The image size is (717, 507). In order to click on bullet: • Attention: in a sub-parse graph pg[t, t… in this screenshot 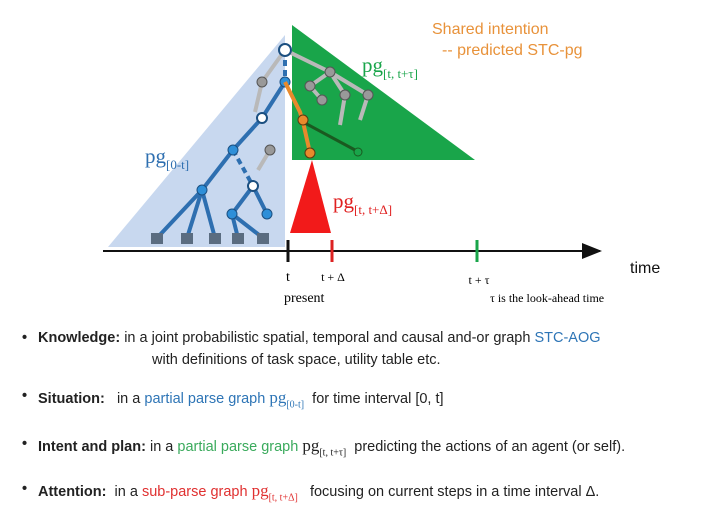, I will do `click(311, 492)`.